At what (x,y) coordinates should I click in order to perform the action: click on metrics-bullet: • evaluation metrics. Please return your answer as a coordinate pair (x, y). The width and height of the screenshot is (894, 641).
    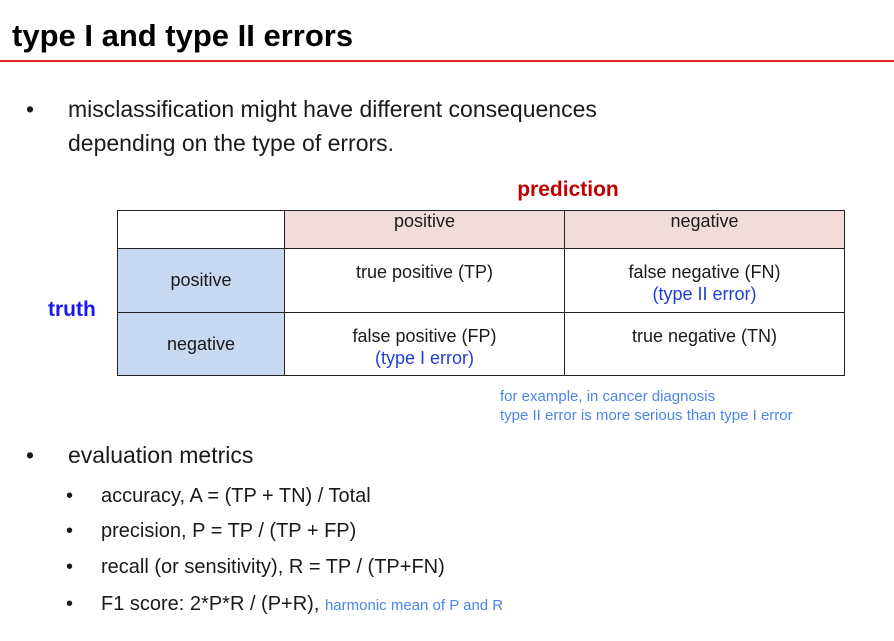
    Looking at the image, I should click on (139, 455).